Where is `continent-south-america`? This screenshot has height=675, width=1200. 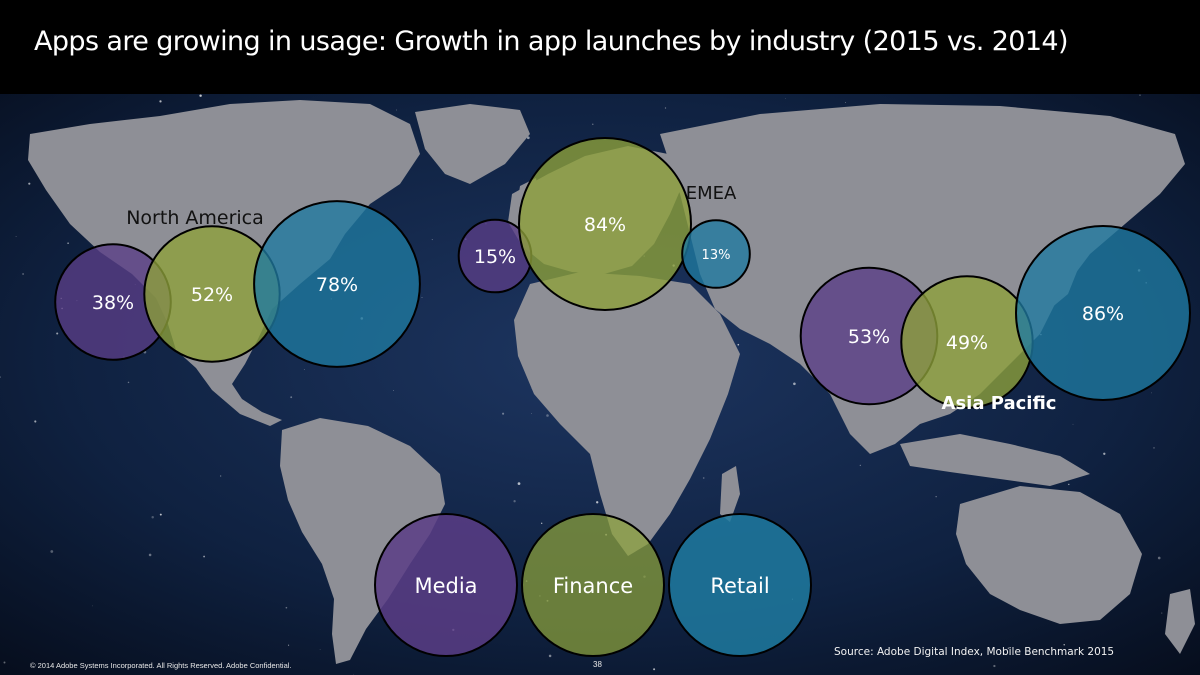 continent-south-america is located at coordinates (362, 541).